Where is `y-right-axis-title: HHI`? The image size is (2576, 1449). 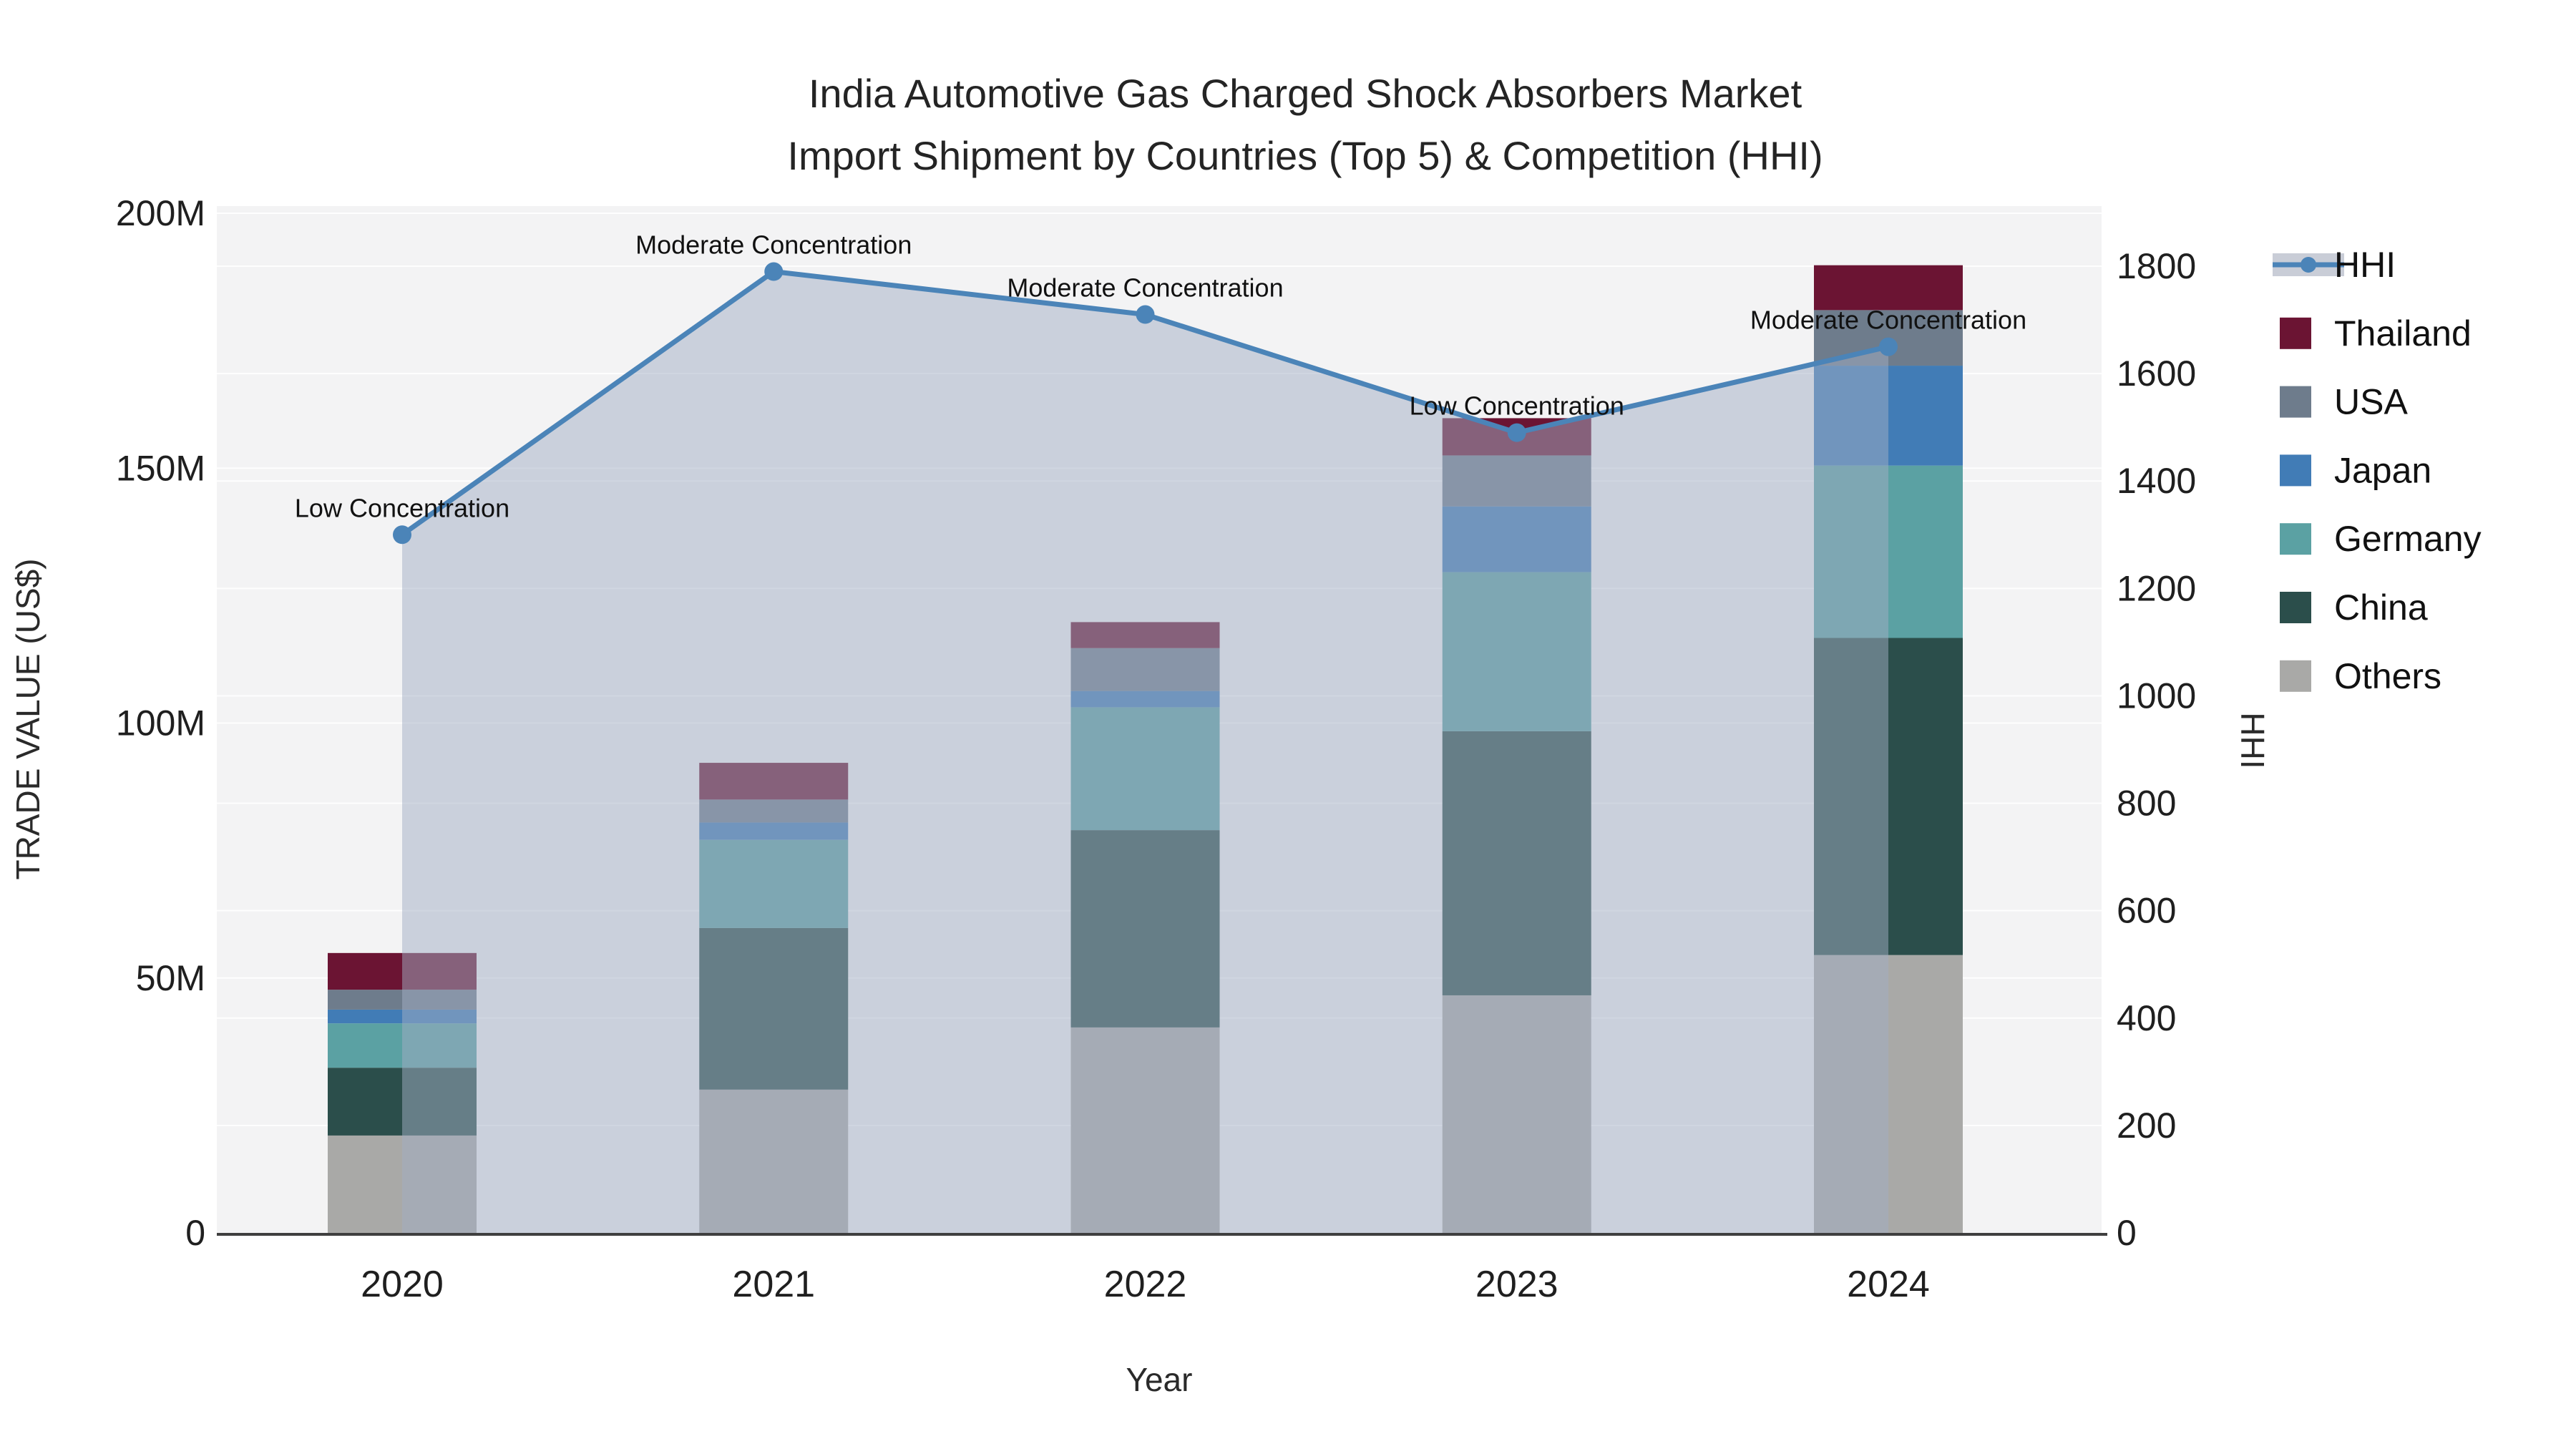
y-right-axis-title: HHI is located at coordinates (2252, 740).